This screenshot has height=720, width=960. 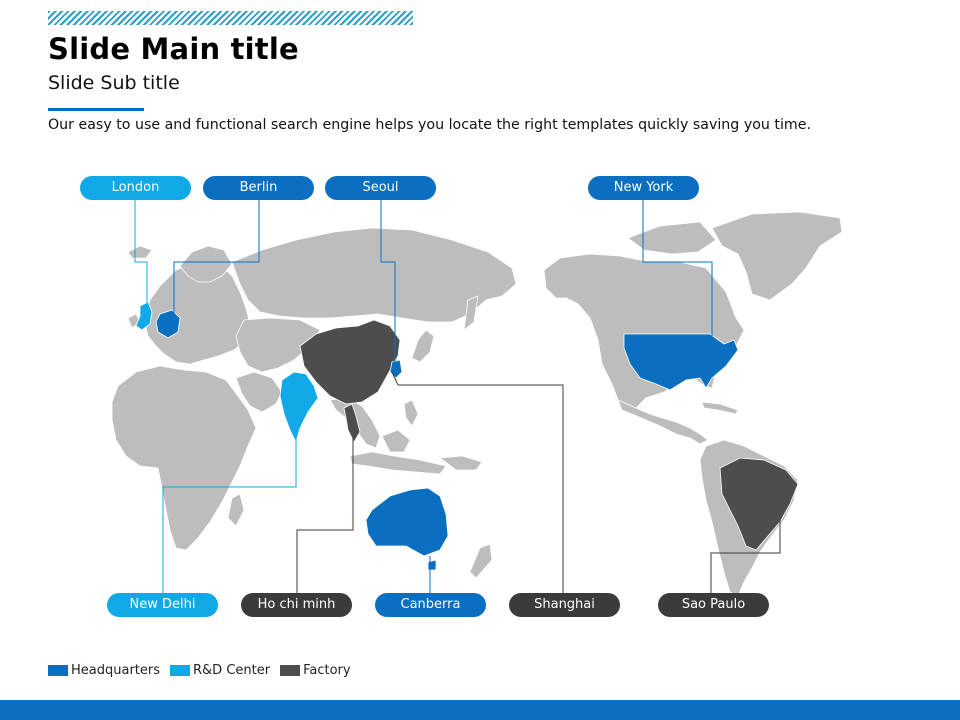 What do you see at coordinates (168, 324) in the screenshot?
I see `country-germany` at bounding box center [168, 324].